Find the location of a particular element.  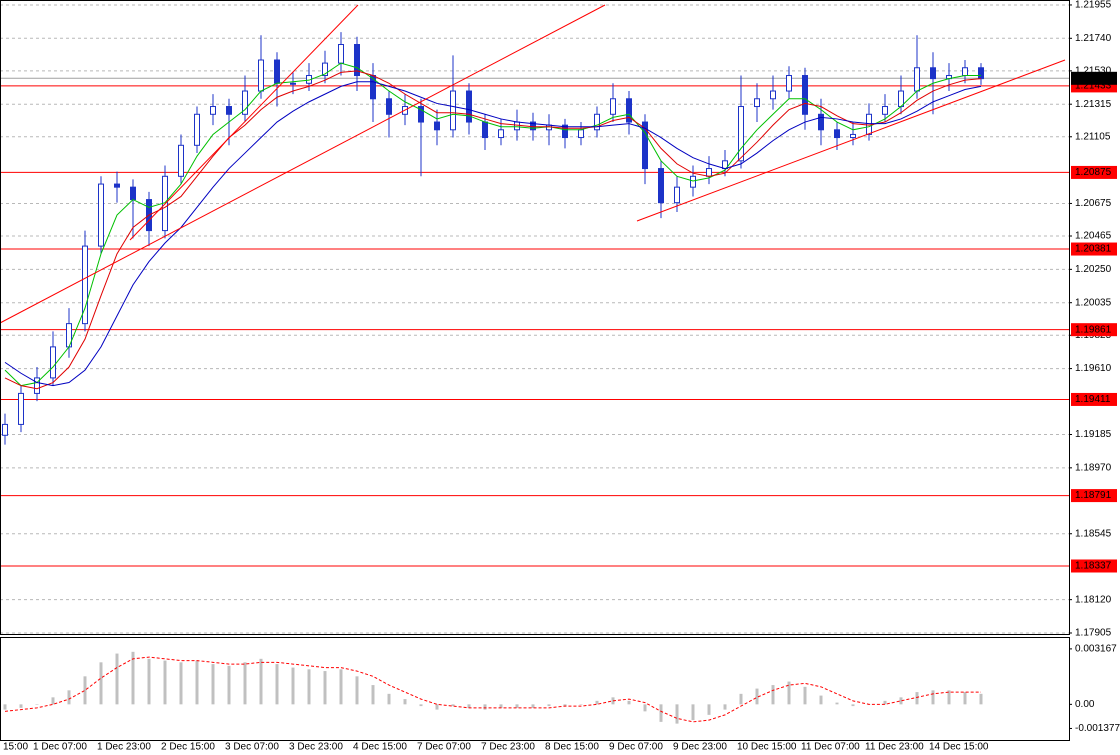

x-tick-label: 15:00 is located at coordinates (15, 747).